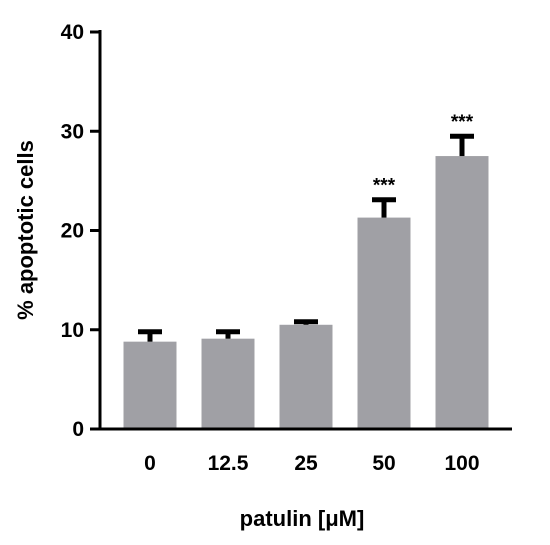 The image size is (550, 545). What do you see at coordinates (72, 131) in the screenshot?
I see `y-tick-label-30: 30` at bounding box center [72, 131].